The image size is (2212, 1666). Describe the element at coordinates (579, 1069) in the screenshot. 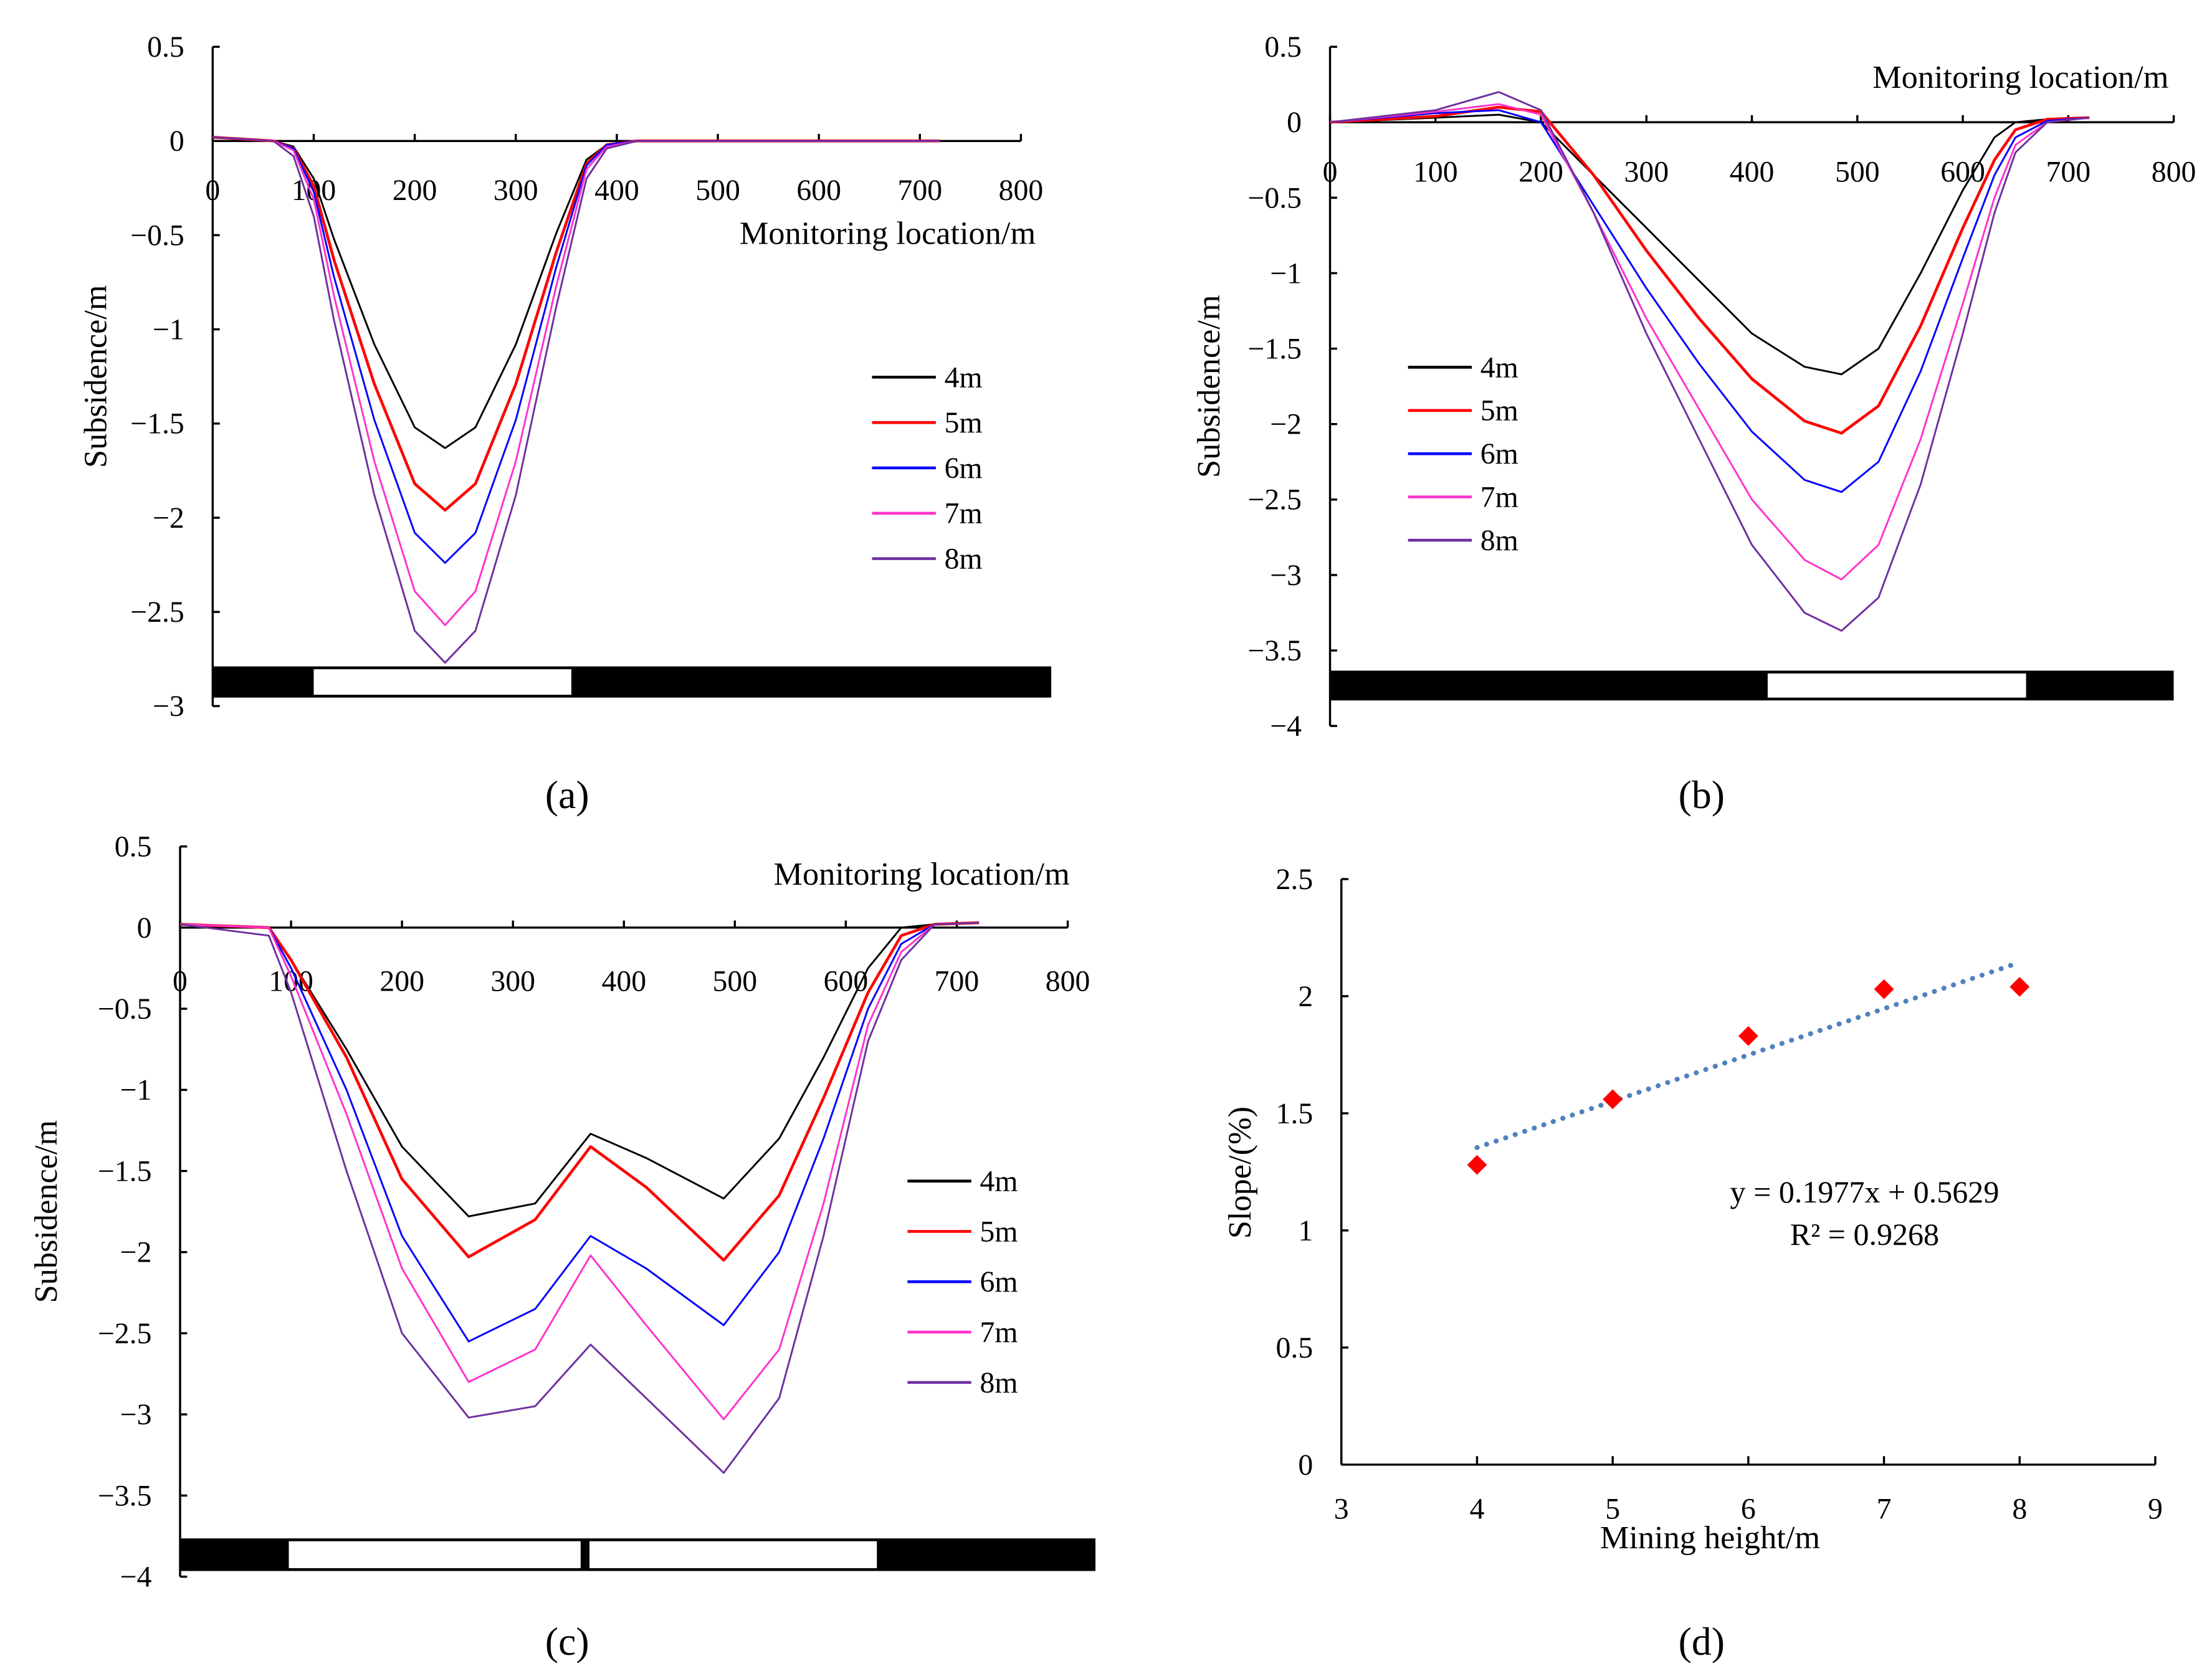

I see `series-line-4m` at that location.